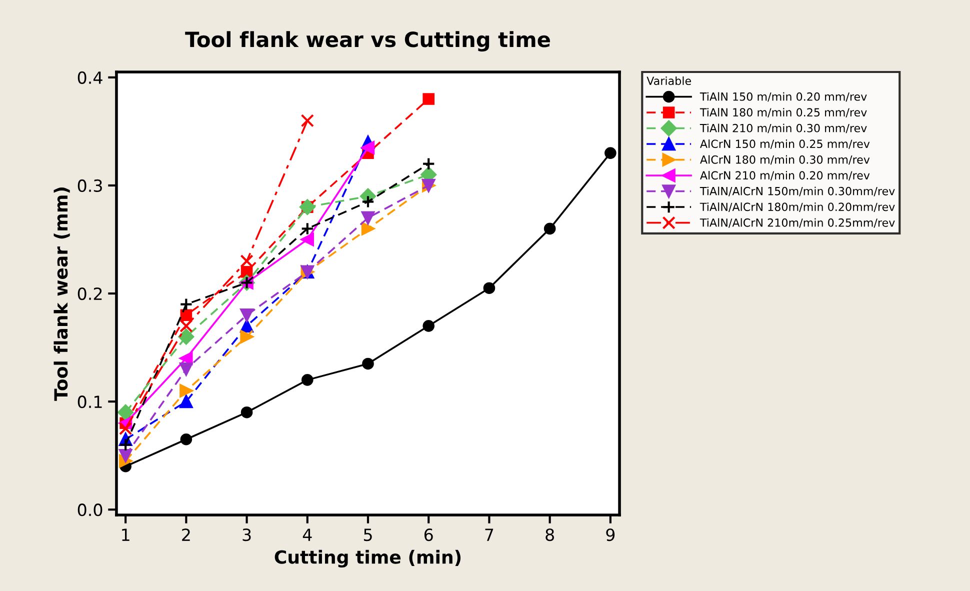 The height and width of the screenshot is (591, 970). I want to click on x-tick-label: 7, so click(489, 534).